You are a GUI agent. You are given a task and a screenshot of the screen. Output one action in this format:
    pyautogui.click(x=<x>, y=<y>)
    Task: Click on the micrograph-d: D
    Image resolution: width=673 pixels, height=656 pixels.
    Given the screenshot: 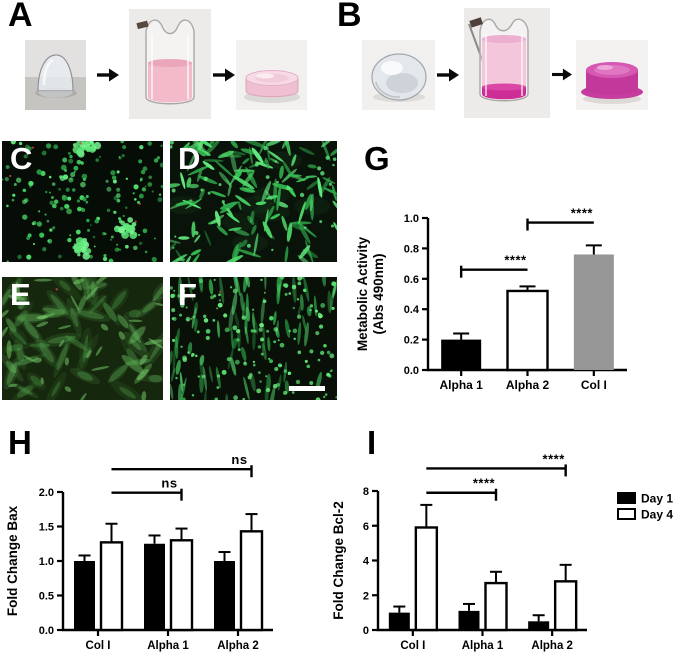 What is the action you would take?
    pyautogui.click(x=253, y=201)
    